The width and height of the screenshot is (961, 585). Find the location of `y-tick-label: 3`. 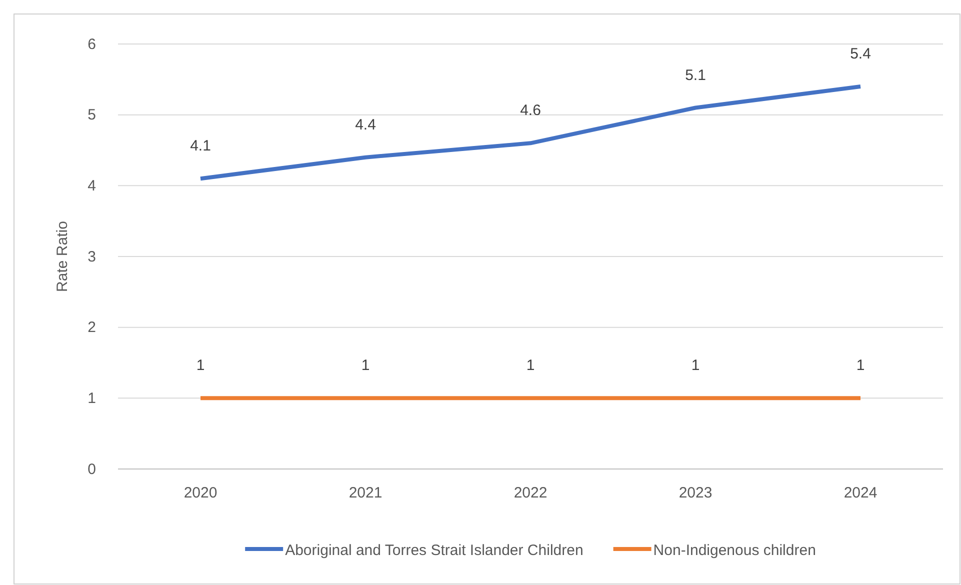

y-tick-label: 3 is located at coordinates (92, 257).